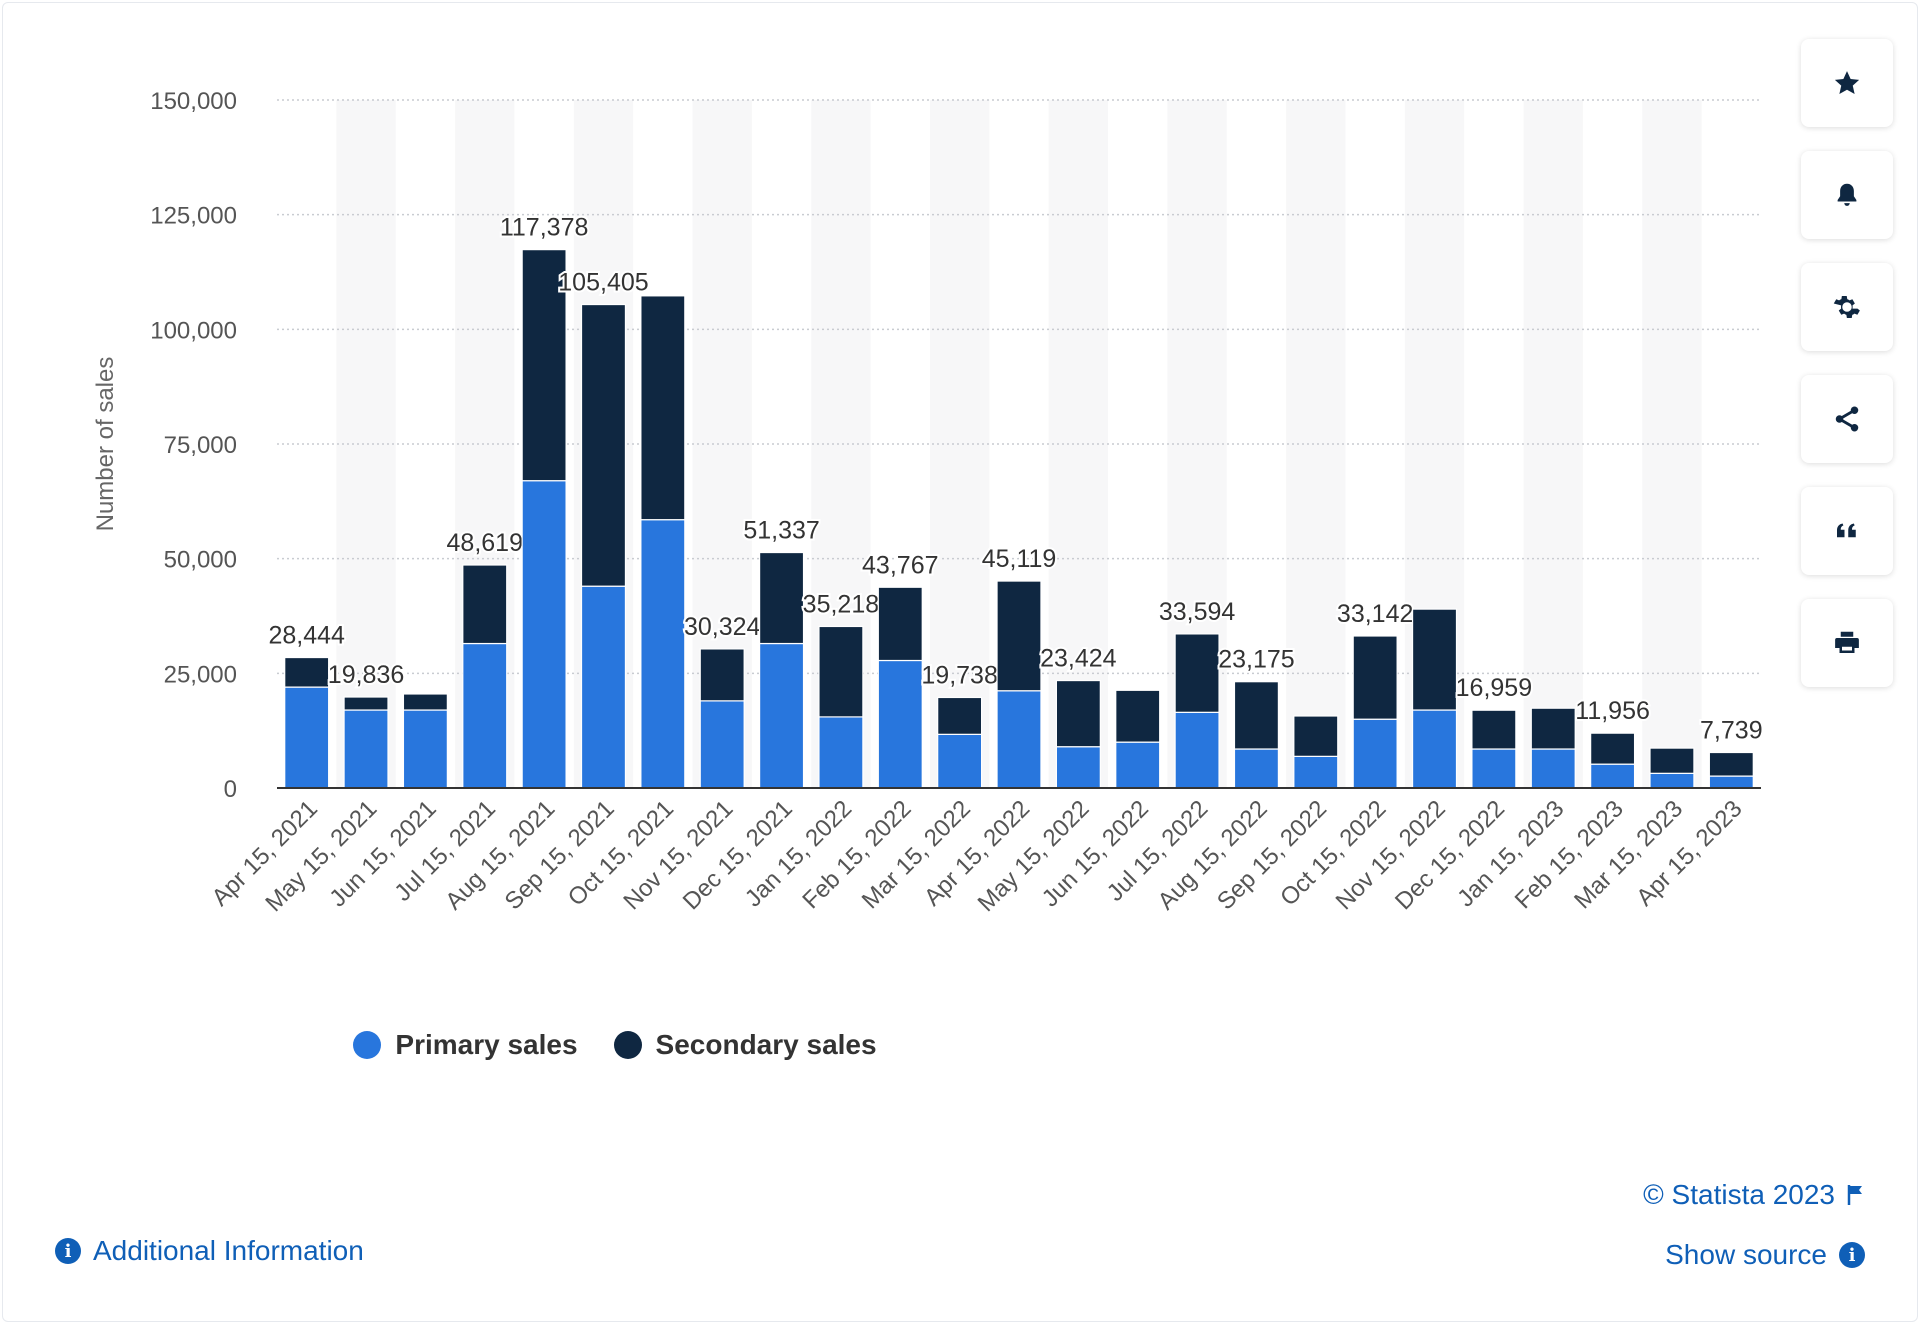 The image size is (1920, 1324). What do you see at coordinates (486, 1044) in the screenshot?
I see `legend-label-primary: Primary sales` at bounding box center [486, 1044].